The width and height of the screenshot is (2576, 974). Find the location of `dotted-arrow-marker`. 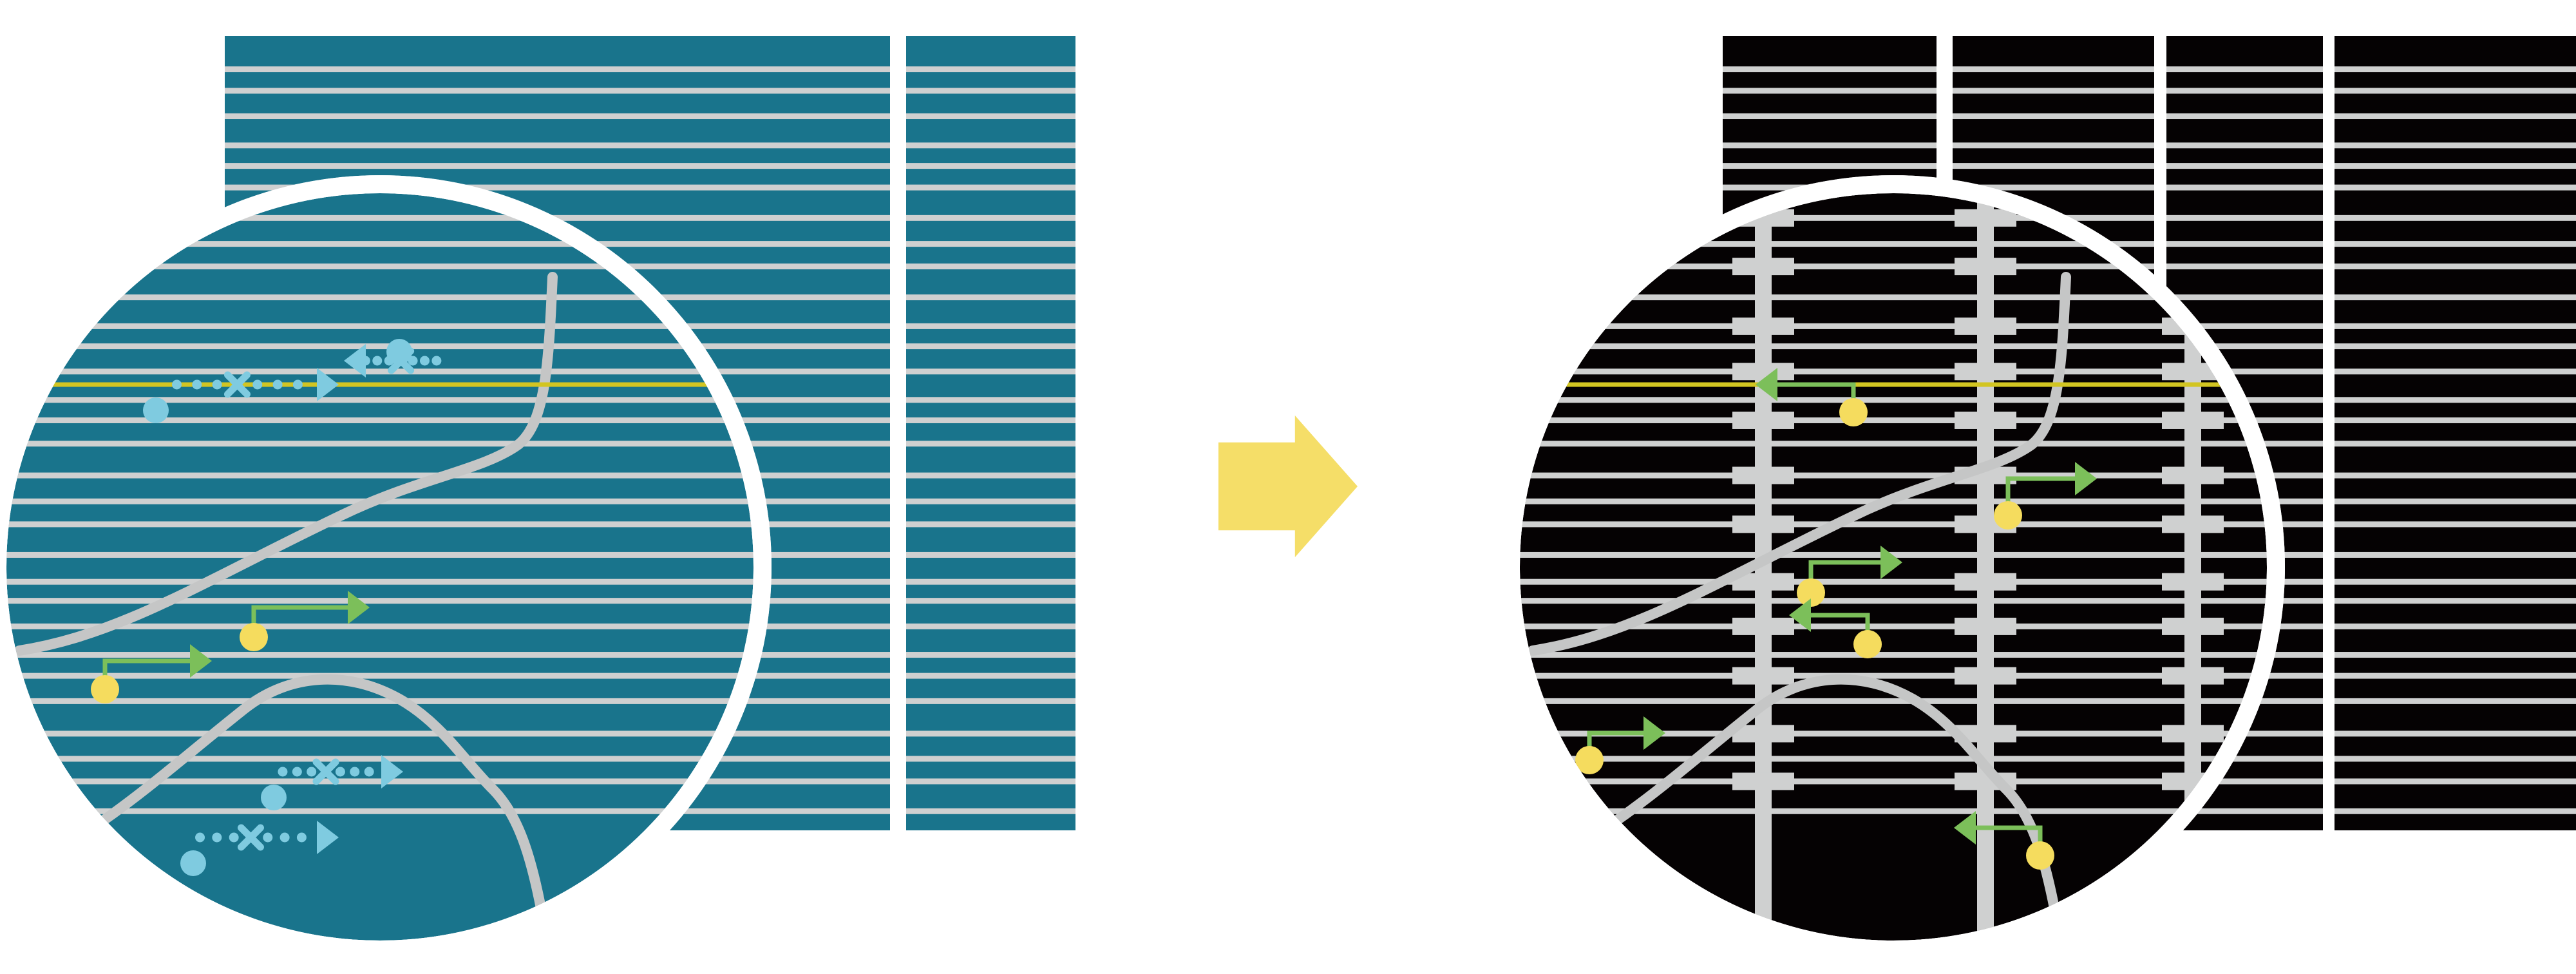

dotted-arrow-marker is located at coordinates (241, 395).